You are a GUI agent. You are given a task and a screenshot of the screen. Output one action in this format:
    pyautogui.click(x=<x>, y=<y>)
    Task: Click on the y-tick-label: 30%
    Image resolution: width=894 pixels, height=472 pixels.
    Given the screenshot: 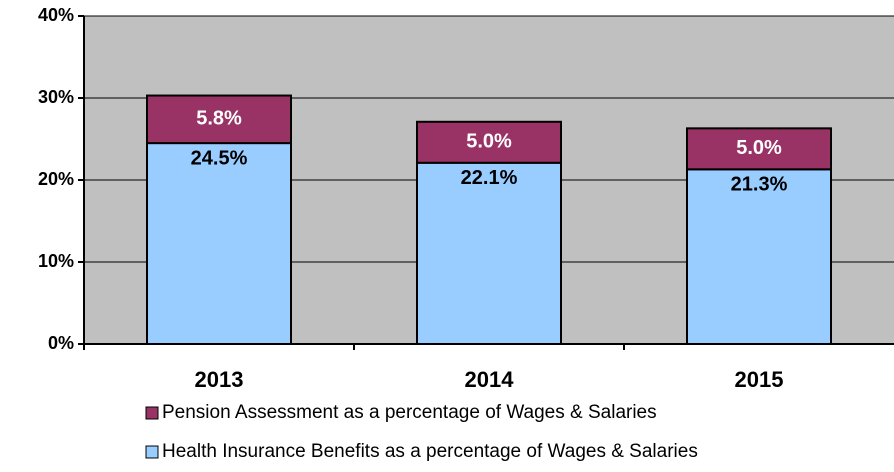 What is the action you would take?
    pyautogui.click(x=56, y=97)
    